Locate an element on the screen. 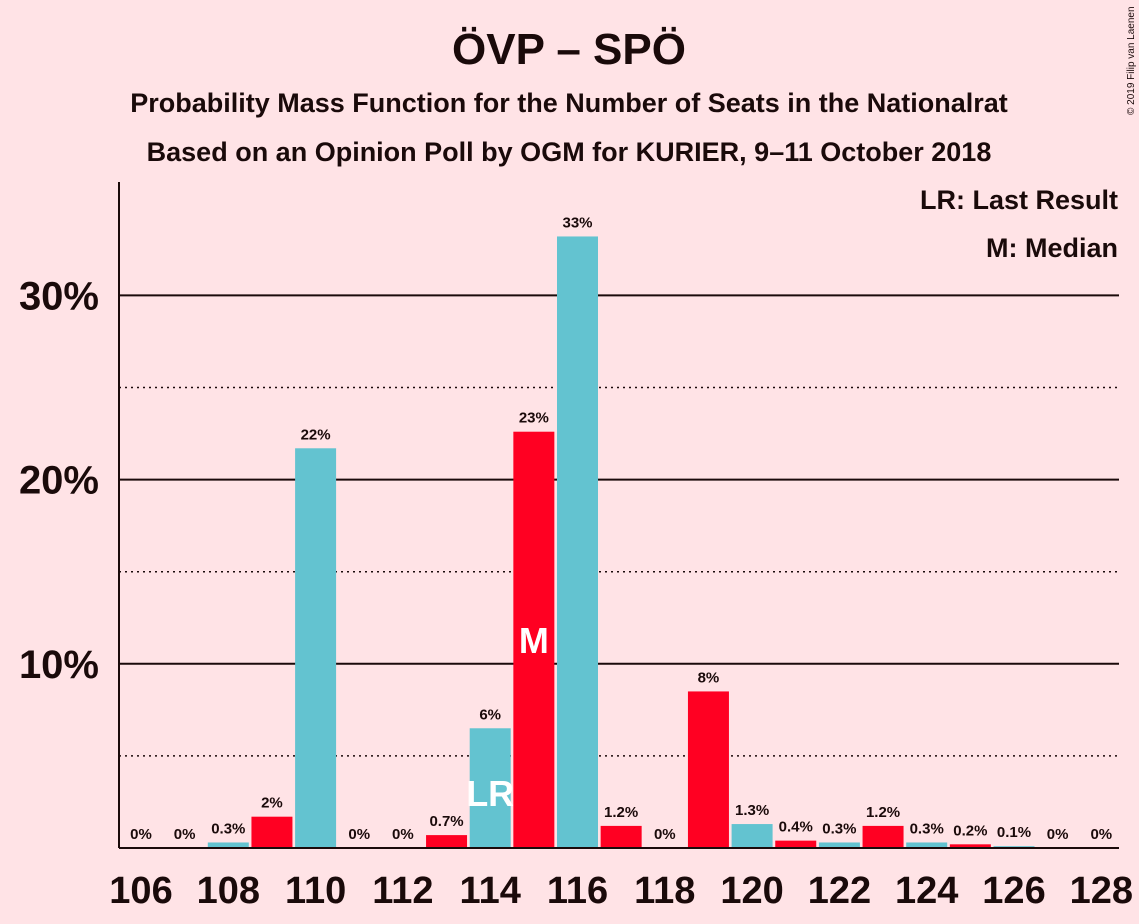 Image resolution: width=1139 pixels, height=924 pixels. x-tick-label: 118 is located at coordinates (664, 891).